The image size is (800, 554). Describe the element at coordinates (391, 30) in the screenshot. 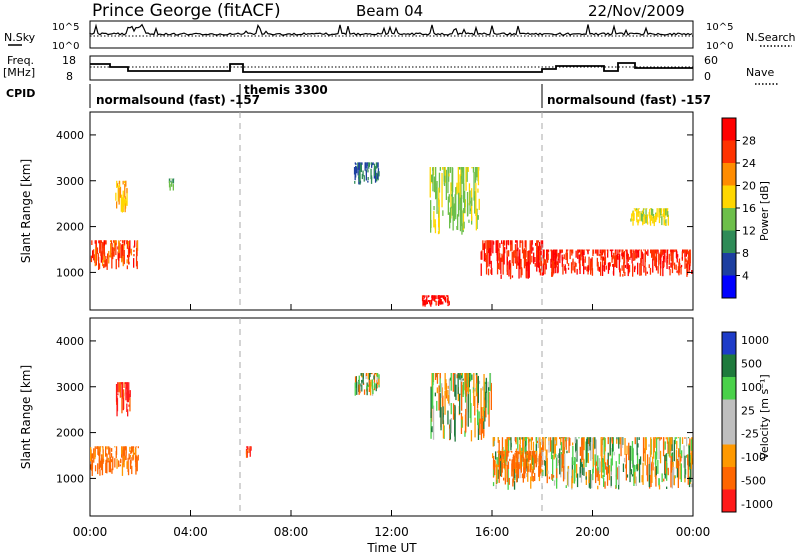

I see `nsky-trace` at that location.